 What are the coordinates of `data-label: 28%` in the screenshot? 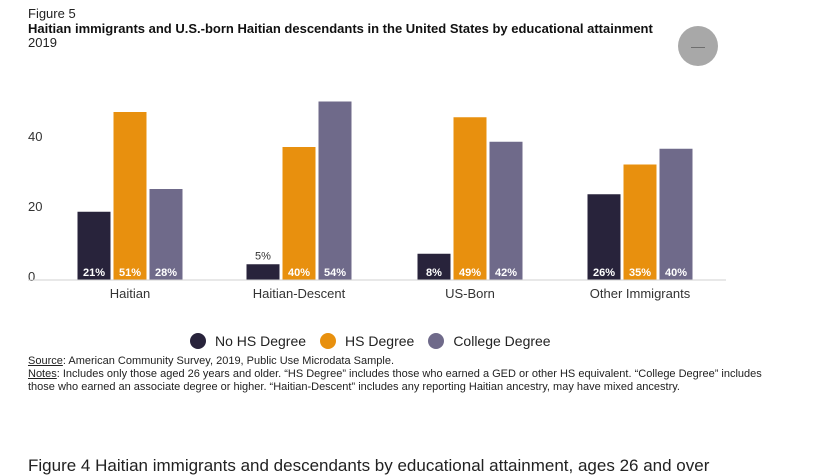 It's located at (166, 273).